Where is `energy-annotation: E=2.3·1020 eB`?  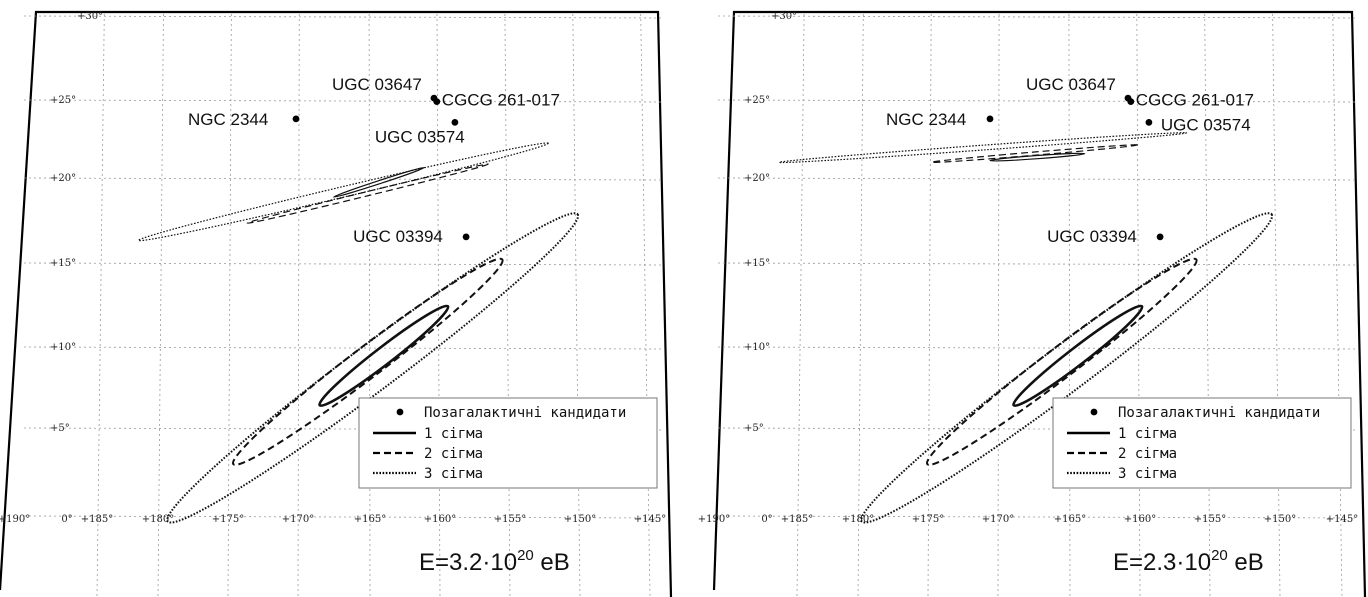
energy-annotation: E=2.3·1020 eB is located at coordinates (1188, 561).